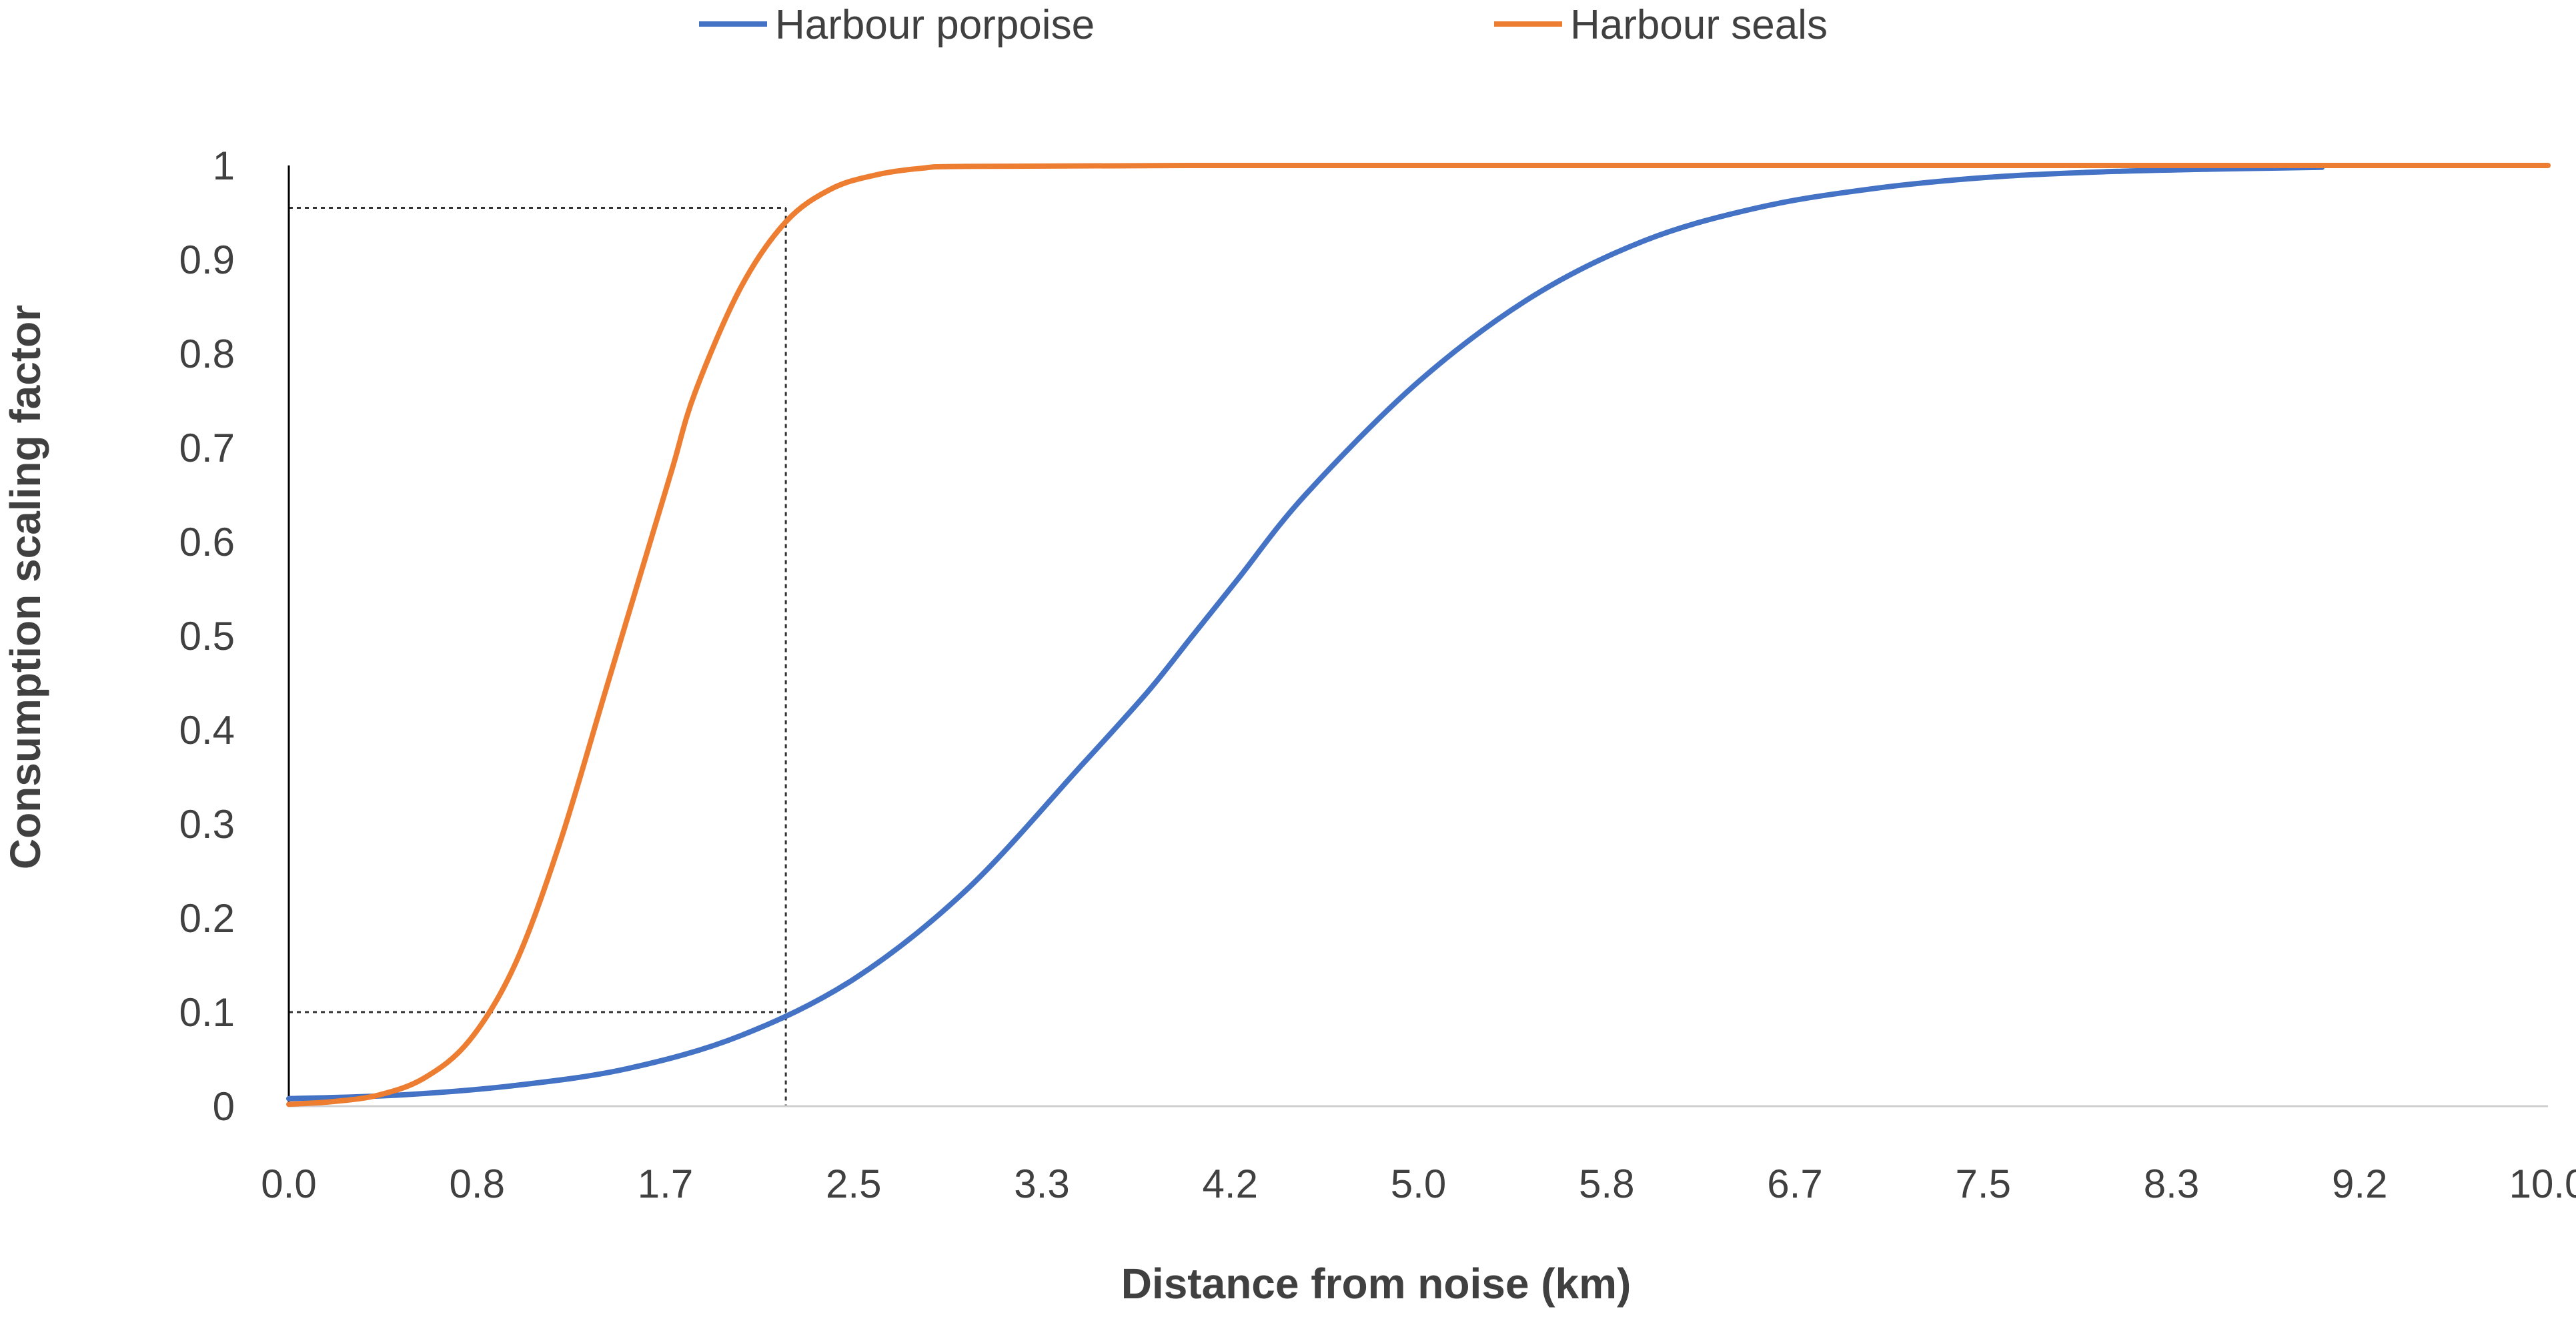 The width and height of the screenshot is (2576, 1317). I want to click on y-tick-label: 0.3, so click(207, 824).